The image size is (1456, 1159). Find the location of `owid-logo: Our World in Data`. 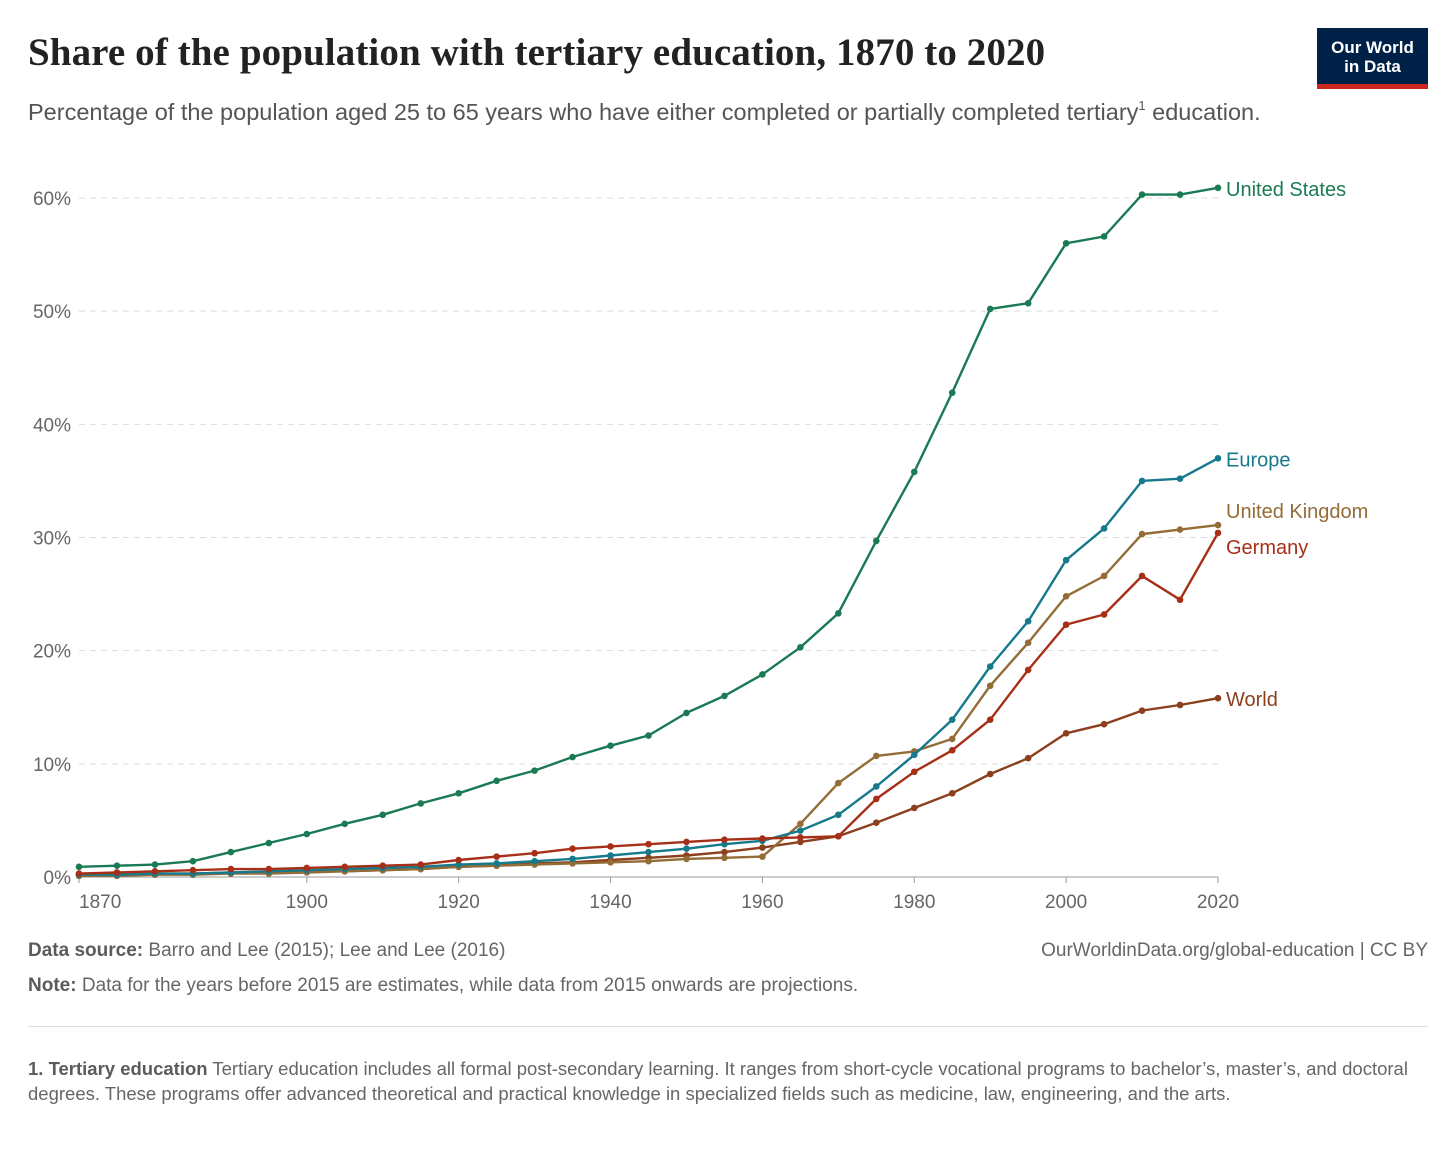

owid-logo: Our World in Data is located at coordinates (1372, 58).